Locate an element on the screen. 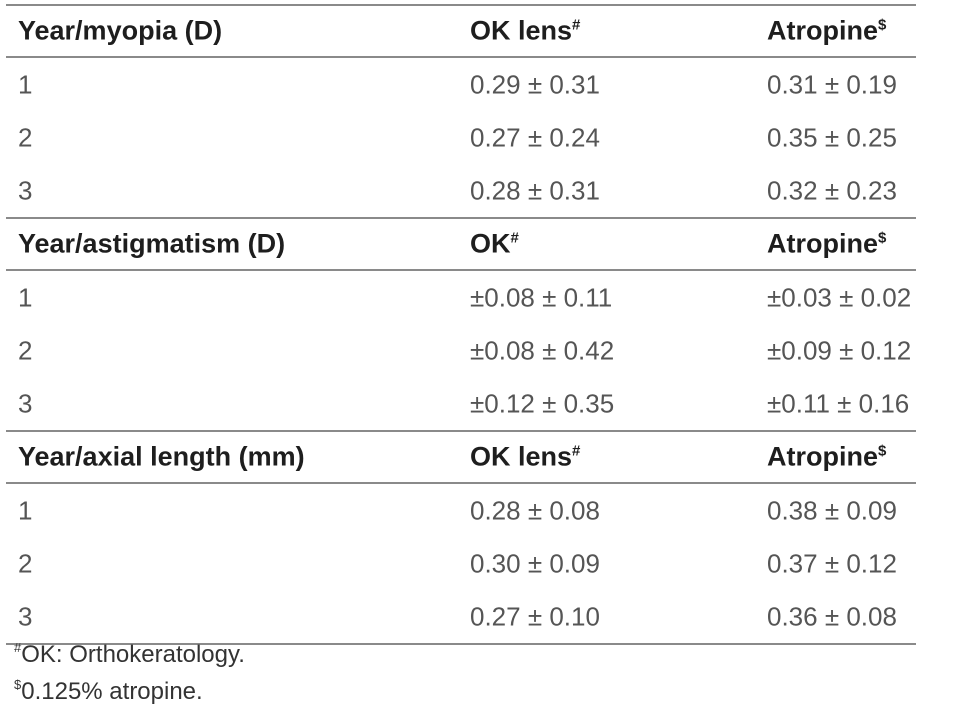 The width and height of the screenshot is (971, 718). footnote-ok: #OK: Orthokeratology. is located at coordinates (129, 656).